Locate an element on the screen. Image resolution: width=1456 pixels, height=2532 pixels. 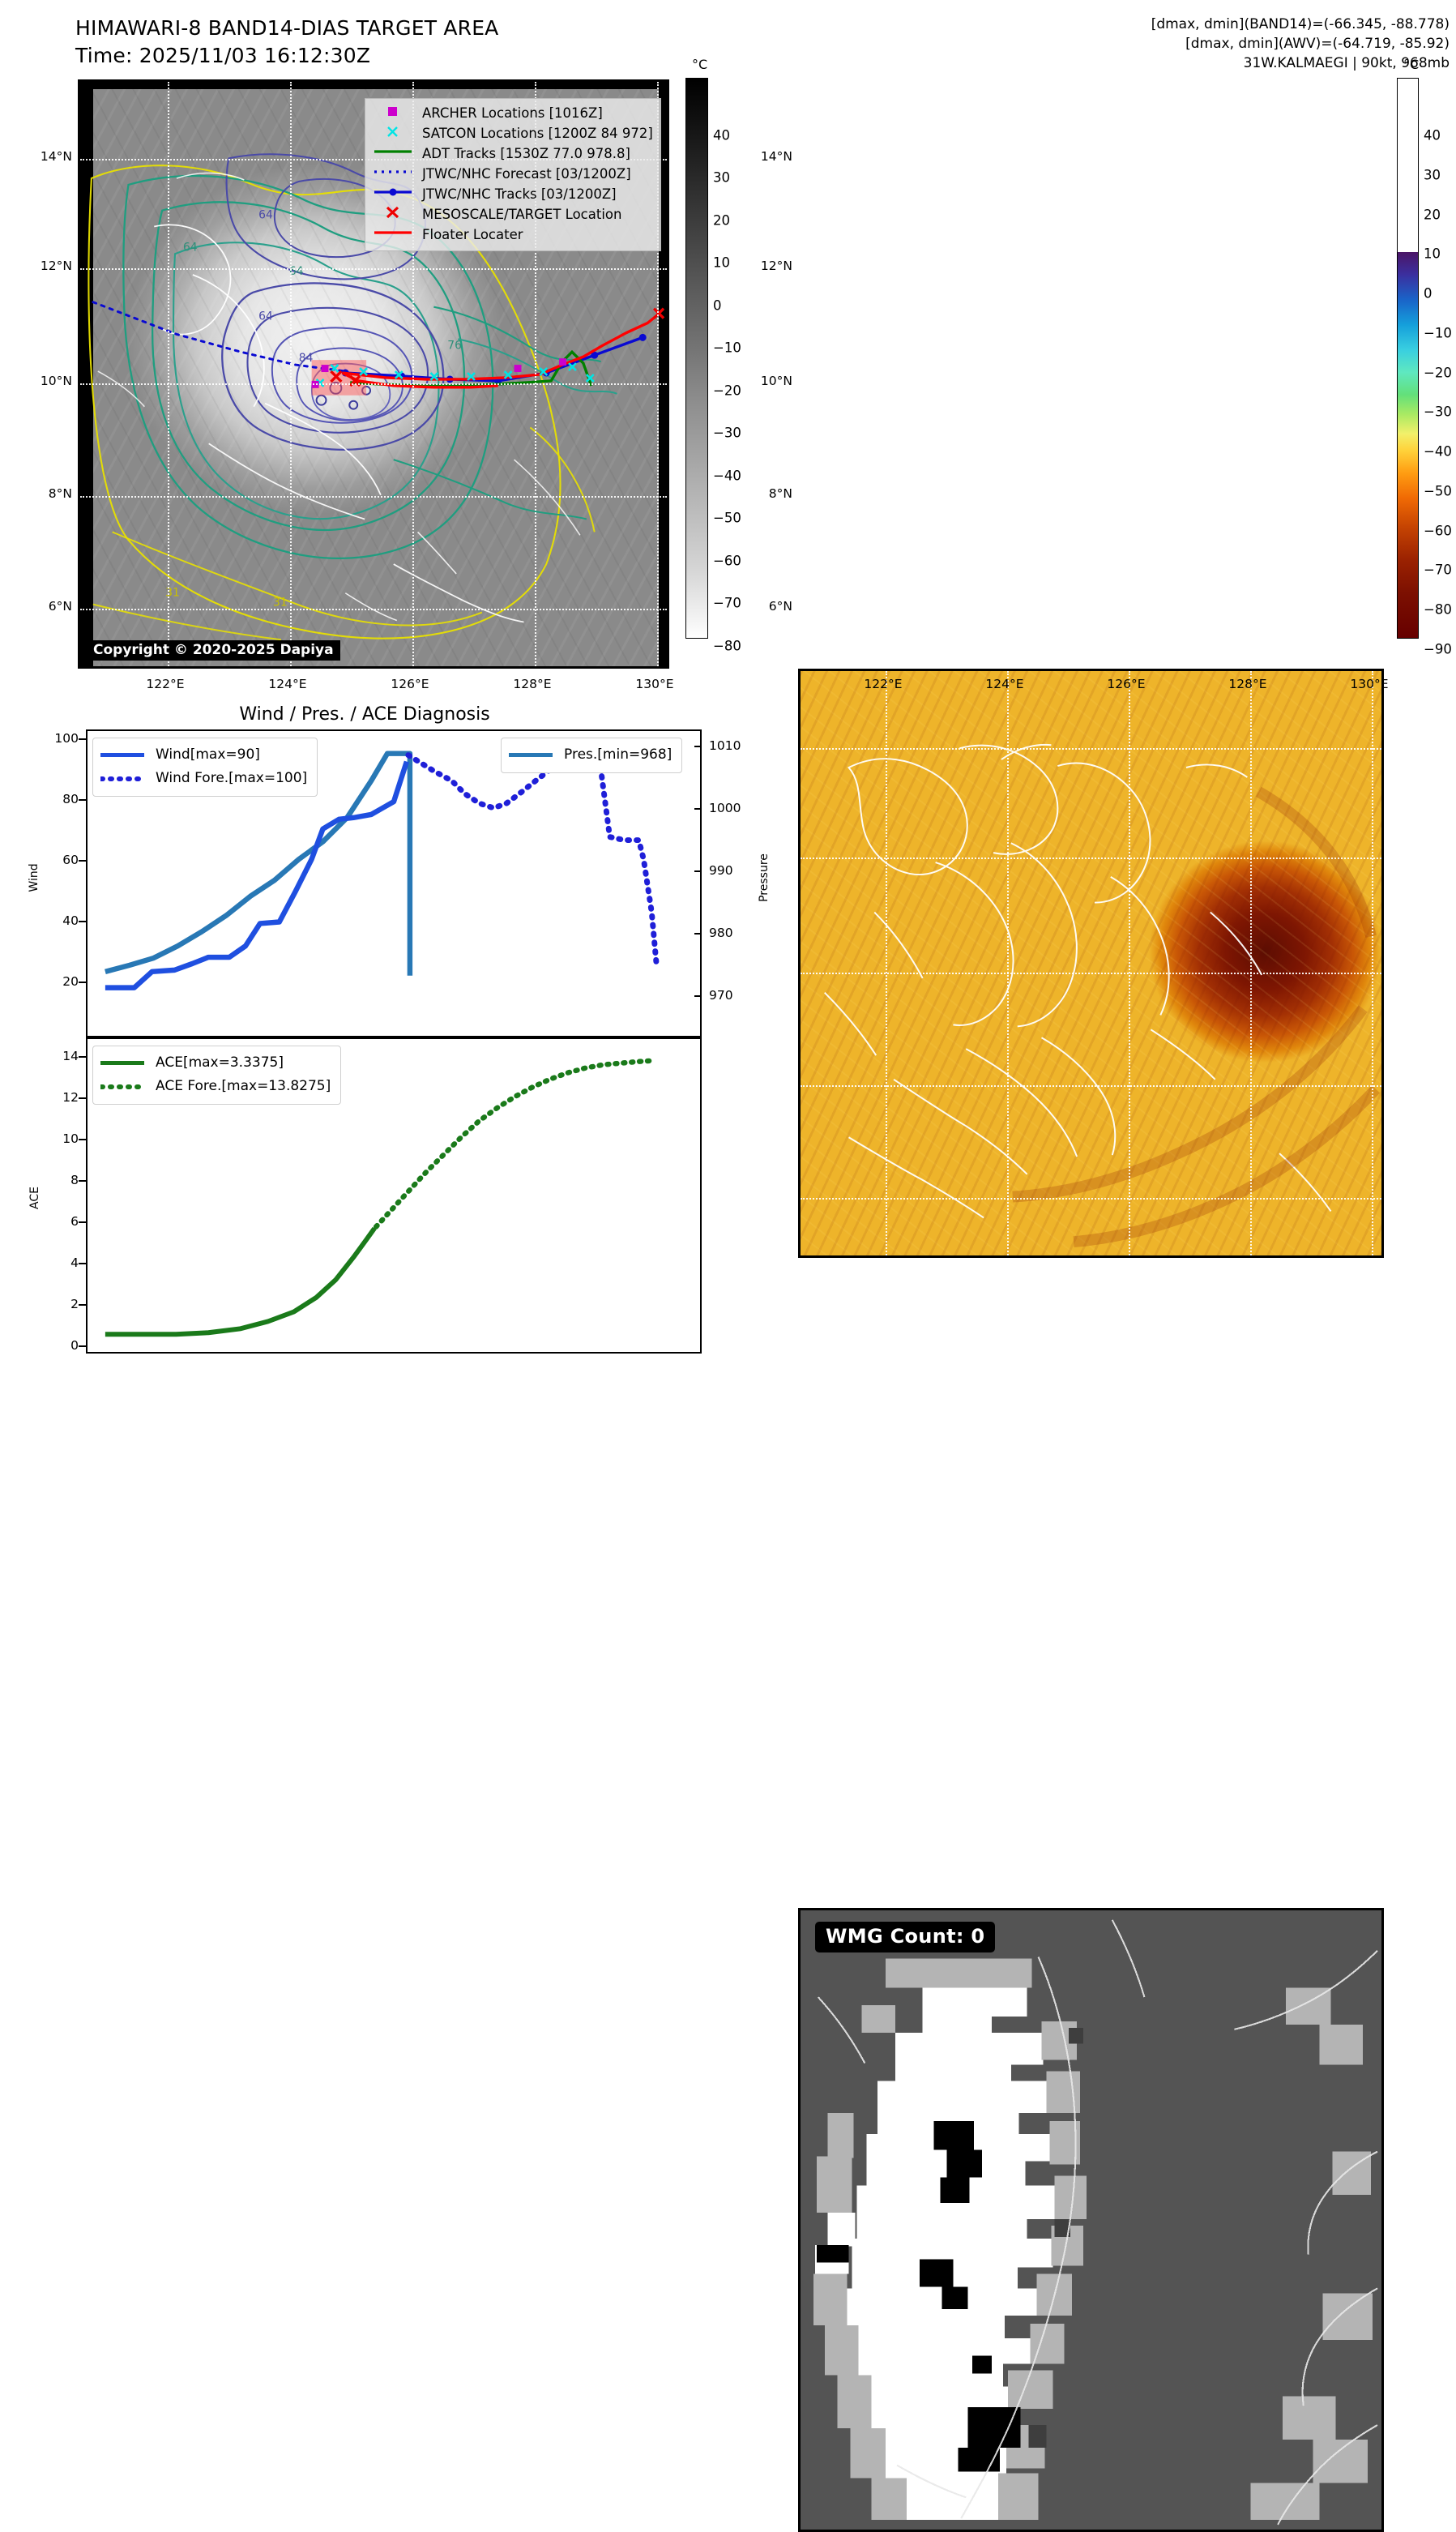
legend-row: ADT Tracks [1530Z 77.0 978.8] is located at coordinates (512, 153).